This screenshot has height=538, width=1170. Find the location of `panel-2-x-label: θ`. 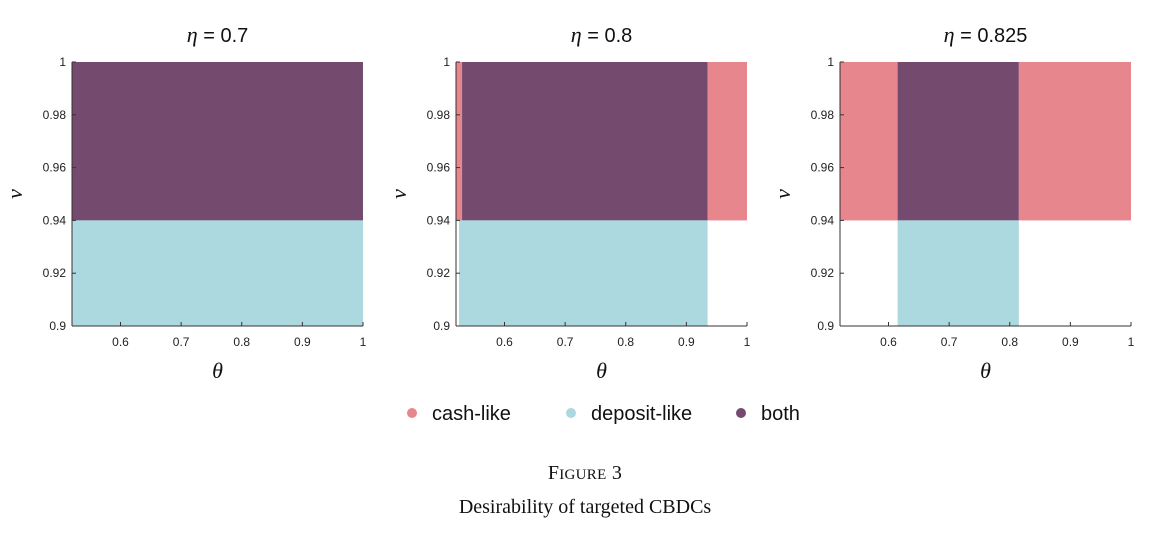

panel-2-x-label: θ is located at coordinates (601, 370).